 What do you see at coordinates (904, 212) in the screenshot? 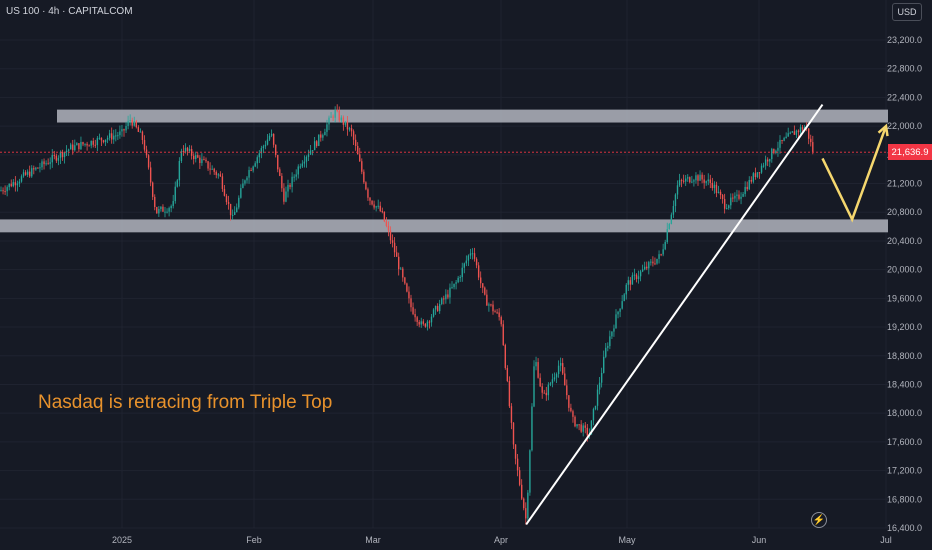
I see `price-tick-label: 20,800.0` at bounding box center [904, 212].